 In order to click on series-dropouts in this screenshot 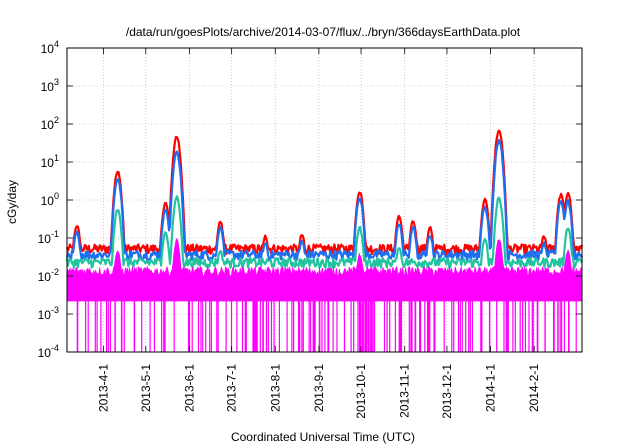, I will do `click(326, 326)`.